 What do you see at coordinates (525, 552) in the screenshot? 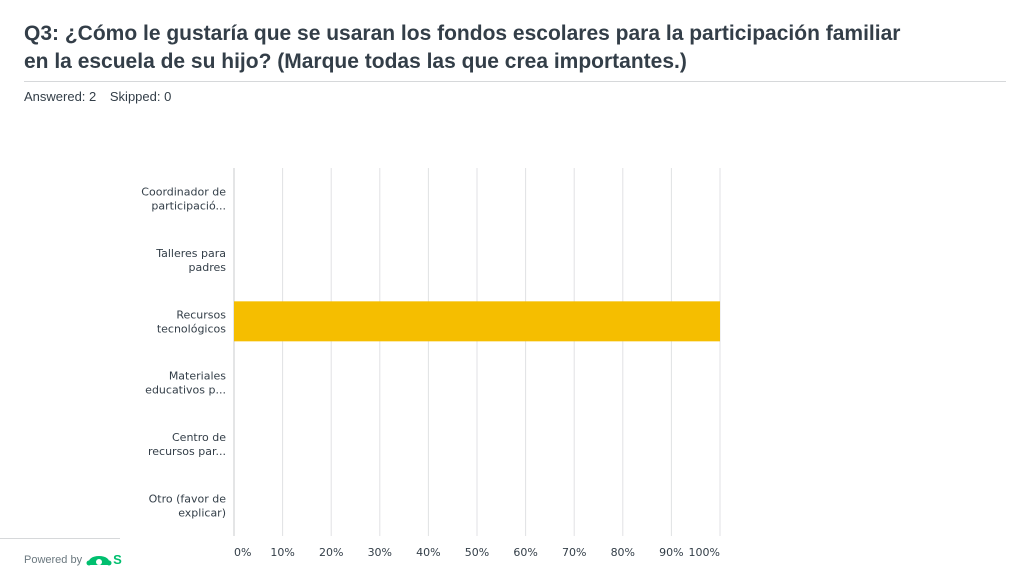
I see `x-tick-label: 60%` at bounding box center [525, 552].